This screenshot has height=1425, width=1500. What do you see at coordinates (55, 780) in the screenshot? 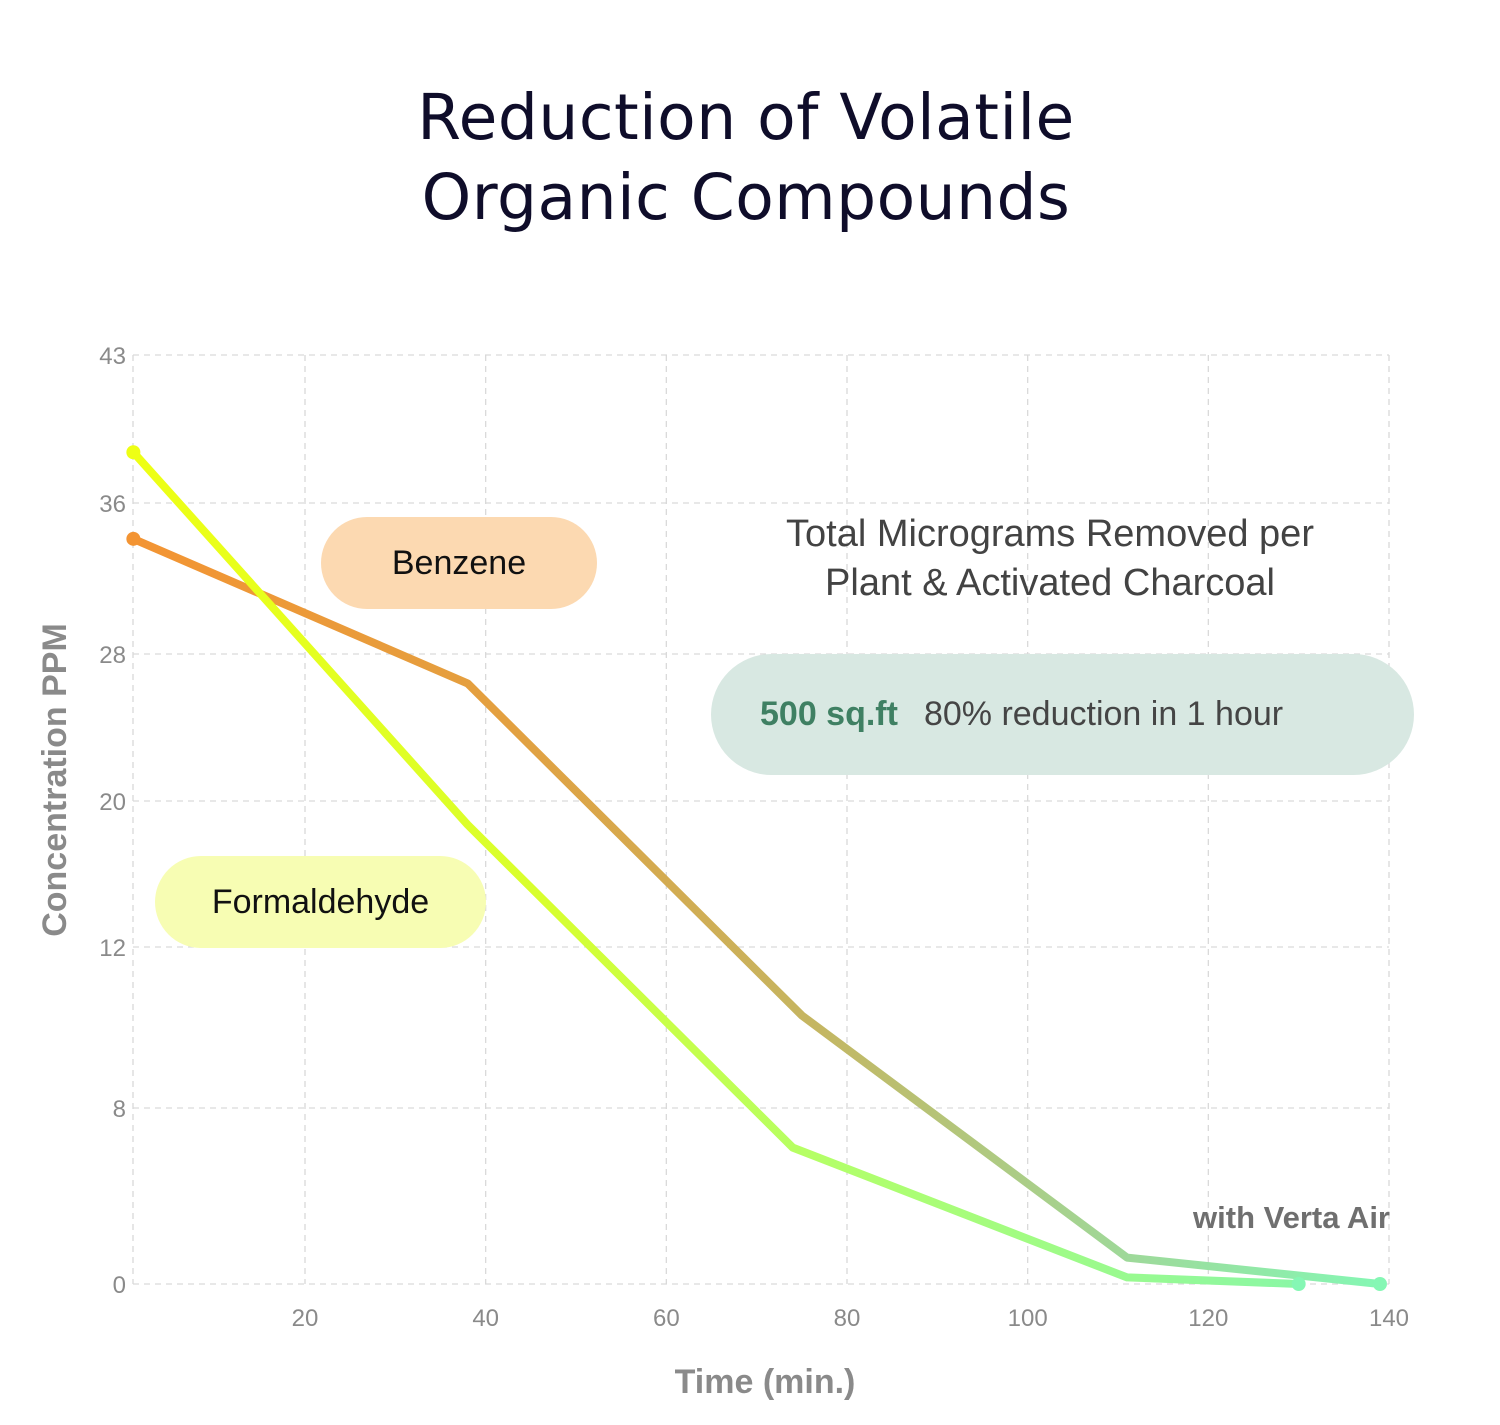
I see `y-axis-title: Concentration PPM` at bounding box center [55, 780].